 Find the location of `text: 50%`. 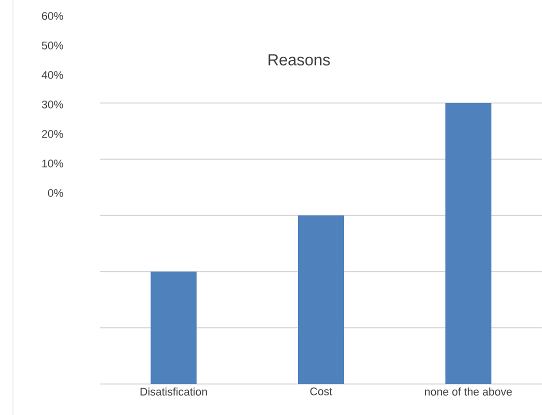

text: 50% is located at coordinates (53, 46).